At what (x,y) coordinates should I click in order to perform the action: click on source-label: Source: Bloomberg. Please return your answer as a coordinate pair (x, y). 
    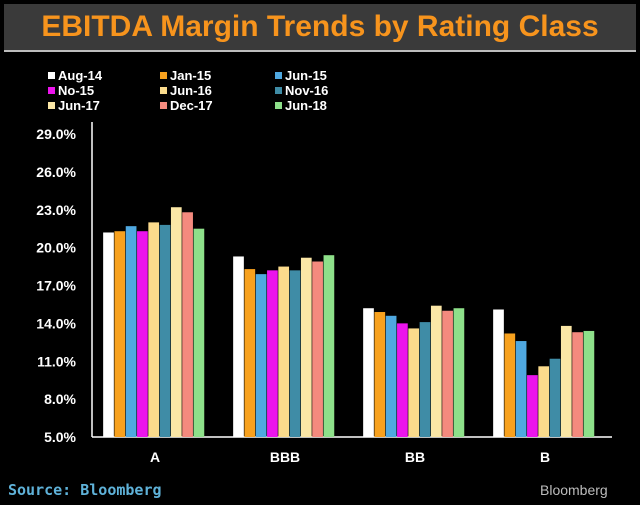
    Looking at the image, I should click on (85, 490).